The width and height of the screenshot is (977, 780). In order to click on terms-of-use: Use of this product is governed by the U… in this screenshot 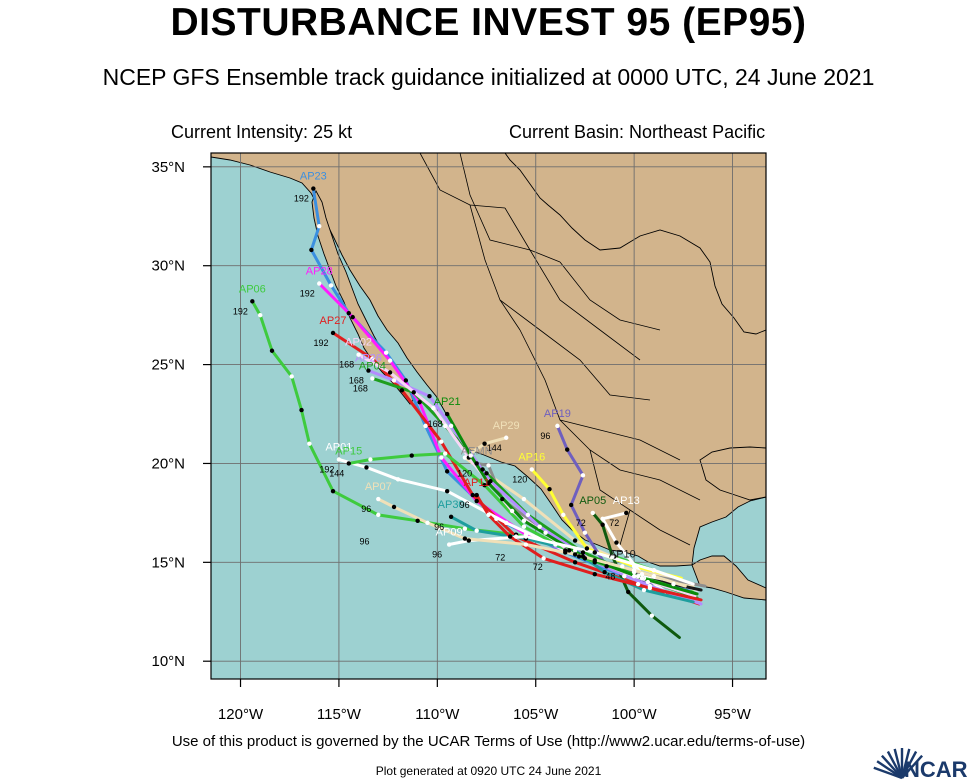, I will do `click(488, 741)`.